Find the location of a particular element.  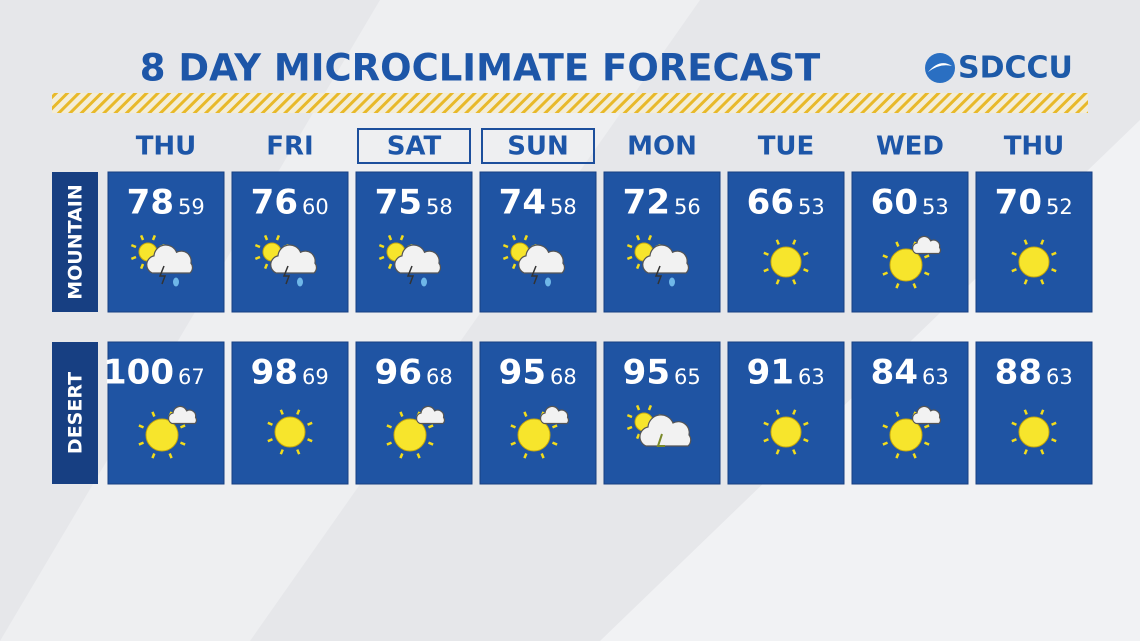

high-temp: 60 is located at coordinates (894, 203).